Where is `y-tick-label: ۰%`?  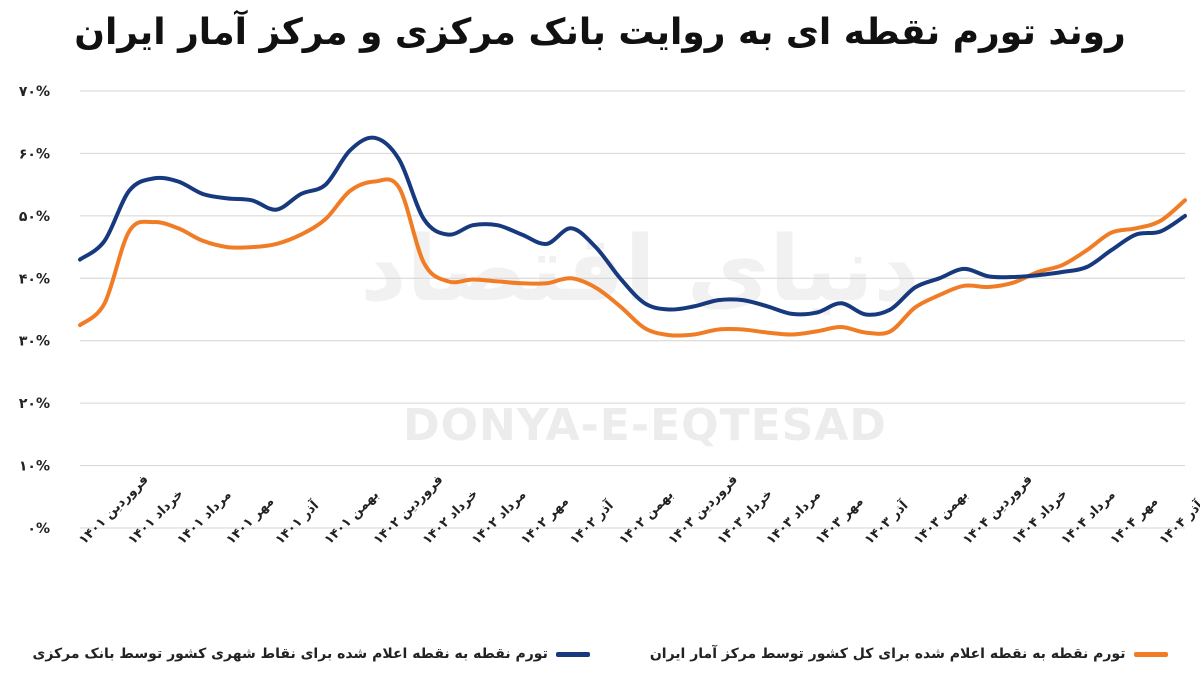
y-tick-label: ۰% is located at coordinates (38, 529).